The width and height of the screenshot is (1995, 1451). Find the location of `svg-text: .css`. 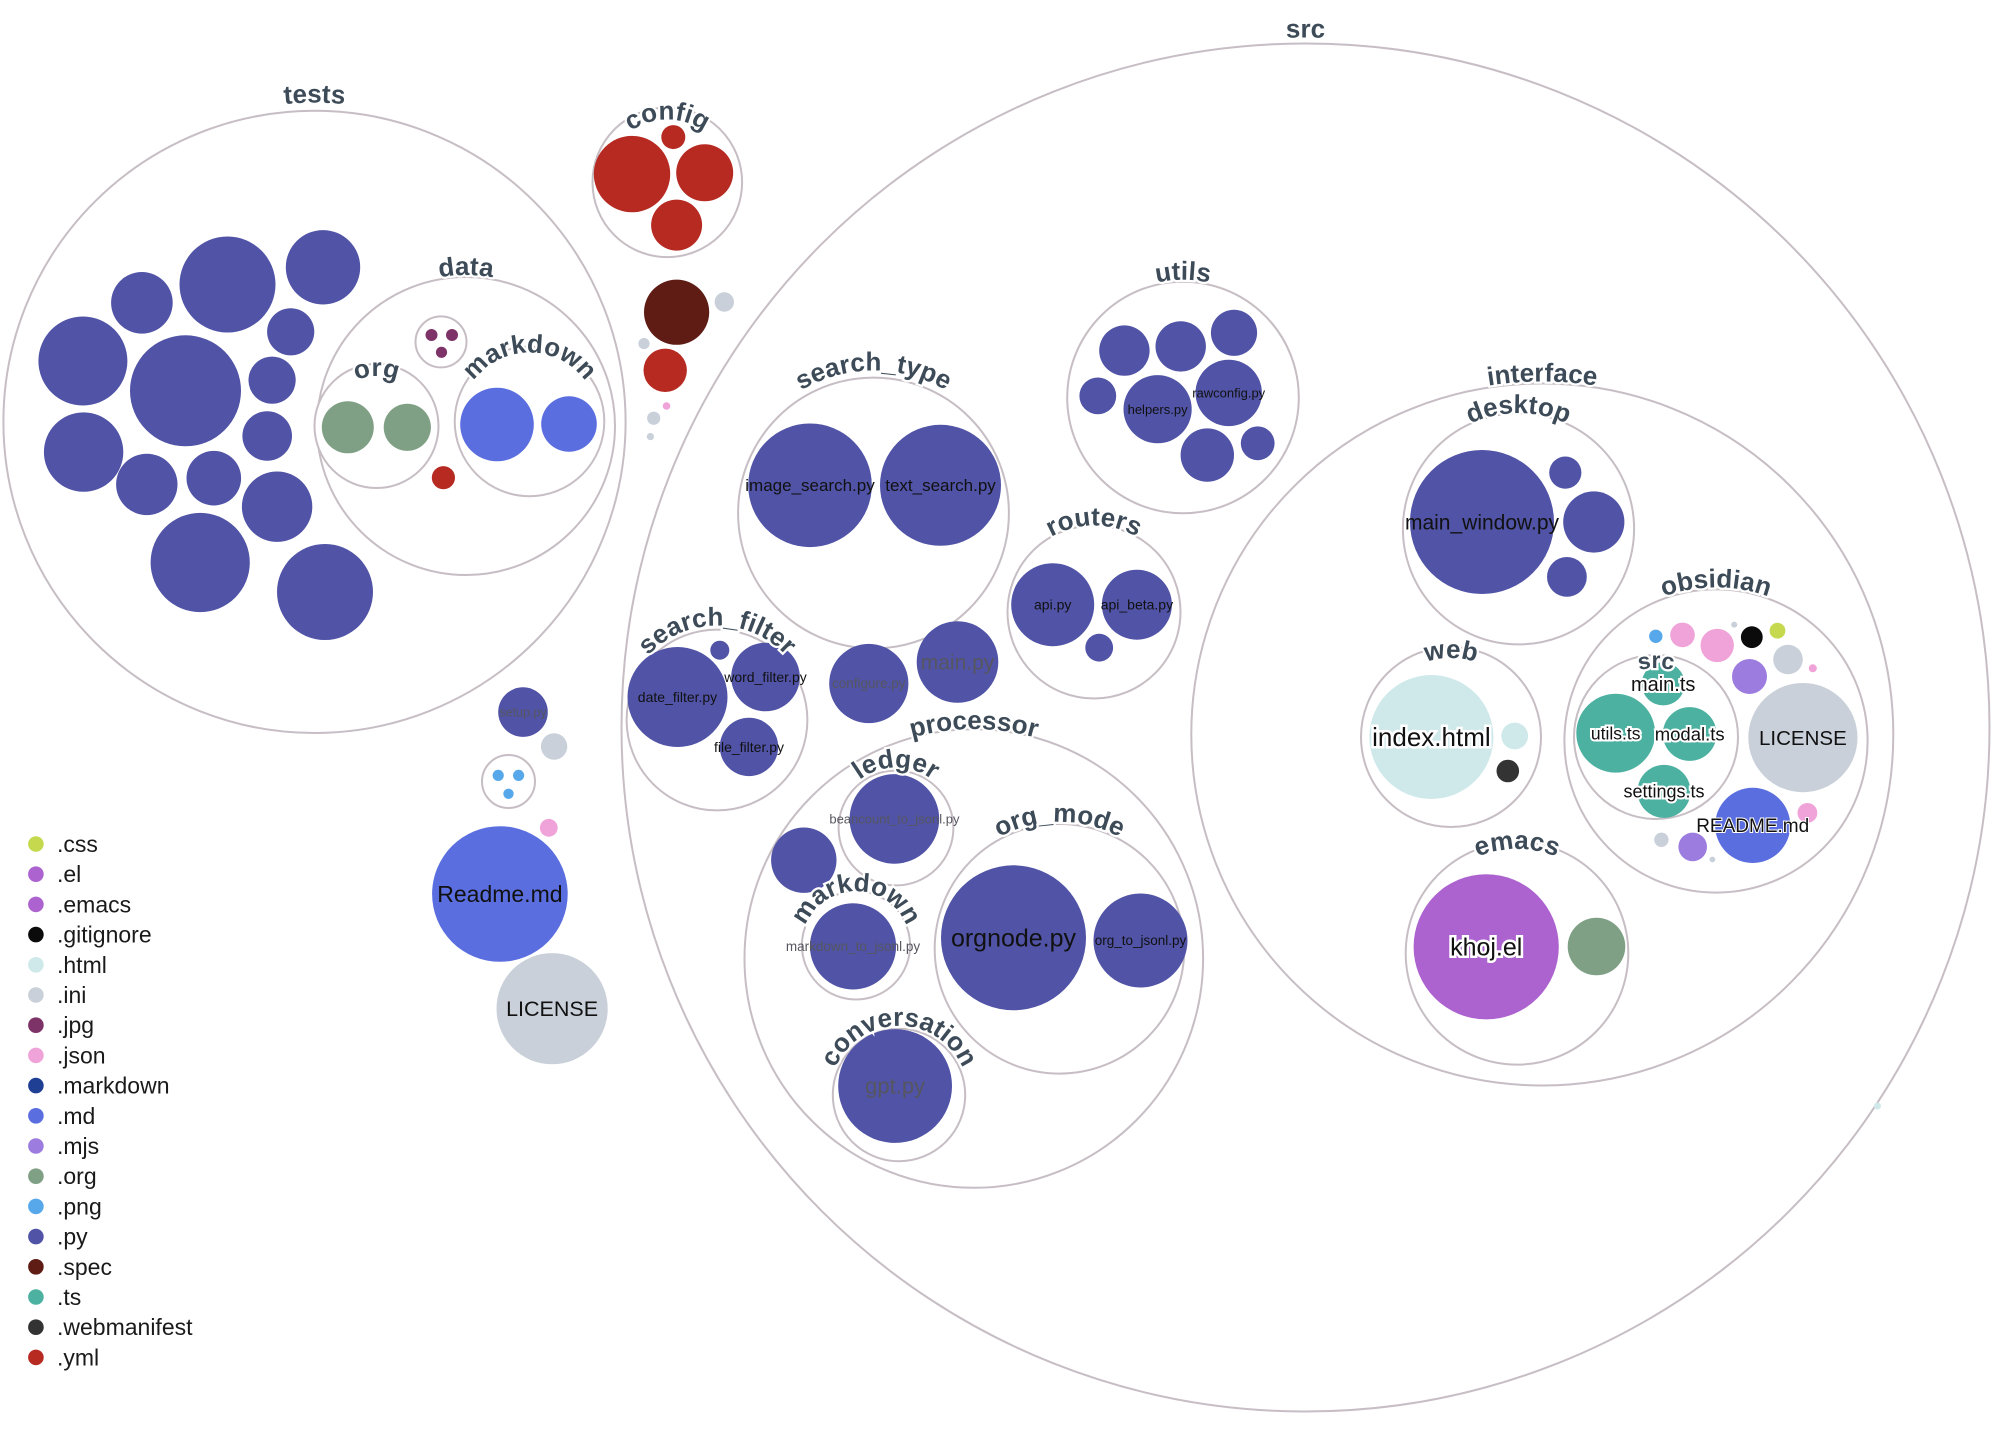

svg-text: .css is located at coordinates (77, 844).